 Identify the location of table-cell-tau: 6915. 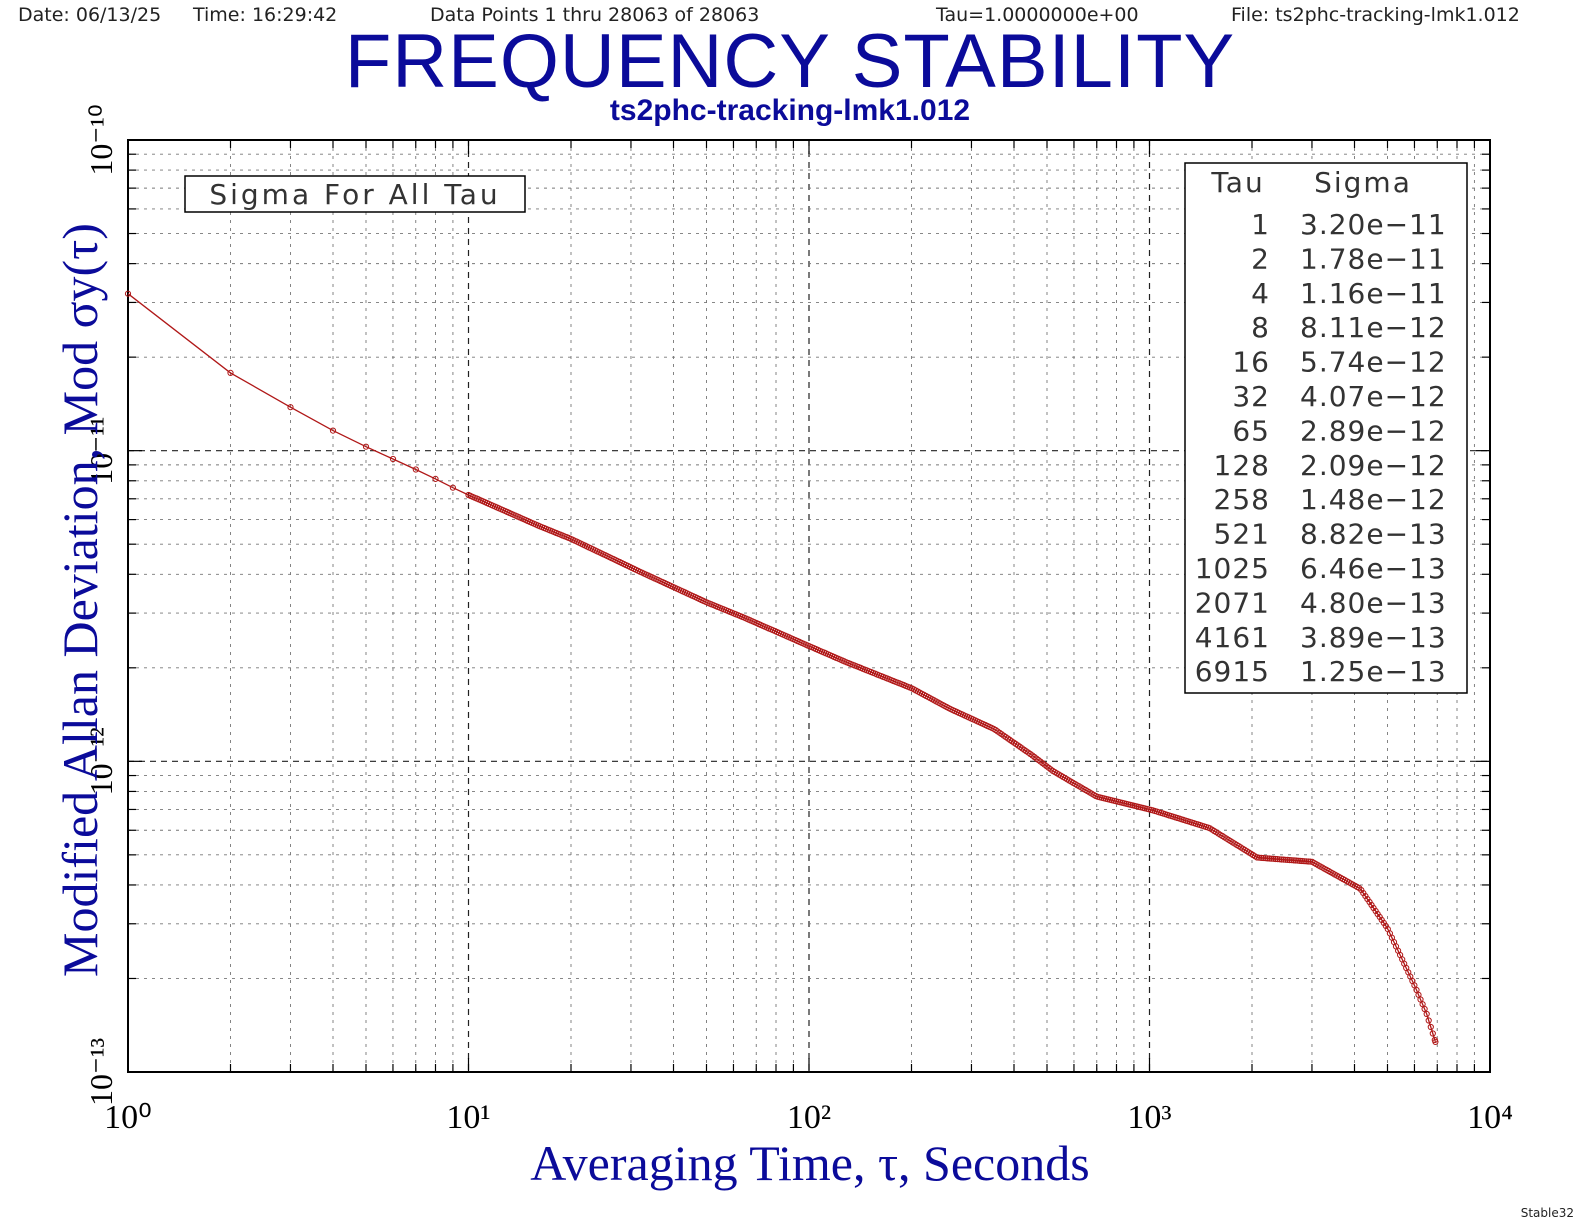
(1232, 671).